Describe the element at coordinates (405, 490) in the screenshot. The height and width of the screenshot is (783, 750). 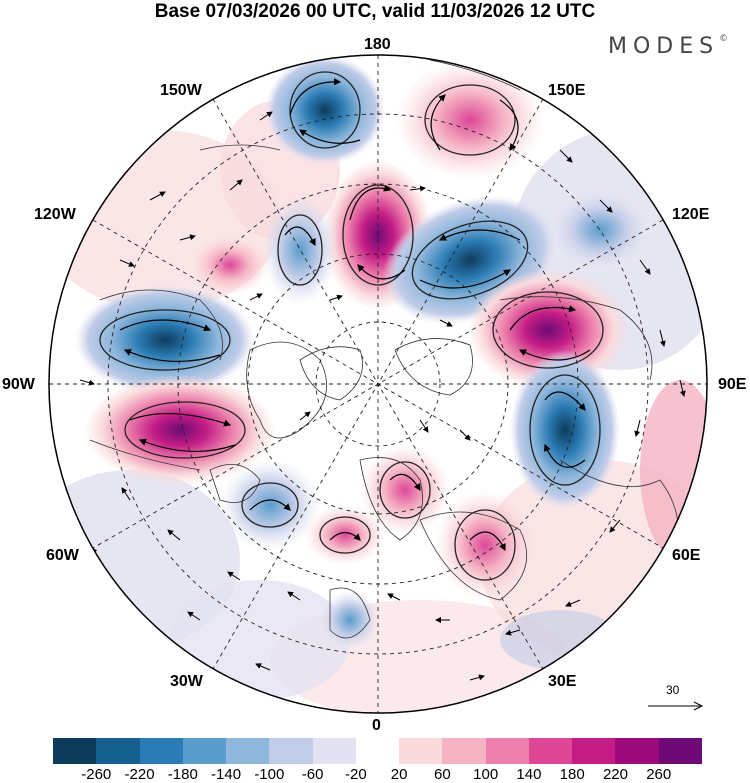
I see `anomaly-centre-scandinavia-high` at that location.